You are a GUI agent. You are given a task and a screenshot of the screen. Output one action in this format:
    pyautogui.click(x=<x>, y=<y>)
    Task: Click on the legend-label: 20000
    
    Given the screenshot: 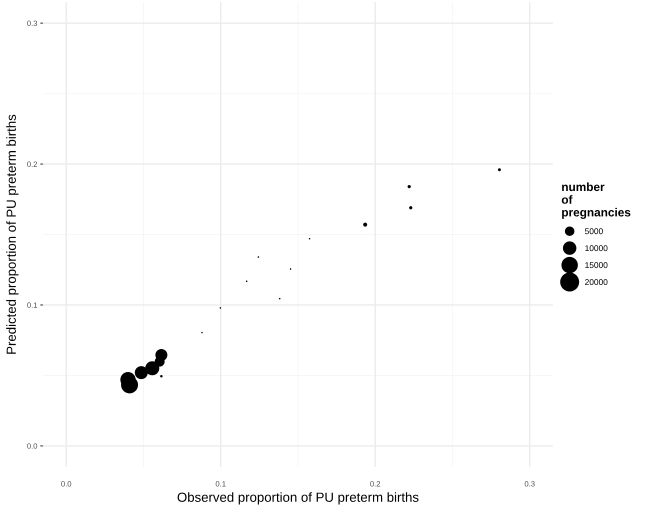 What is the action you would take?
    pyautogui.click(x=596, y=282)
    